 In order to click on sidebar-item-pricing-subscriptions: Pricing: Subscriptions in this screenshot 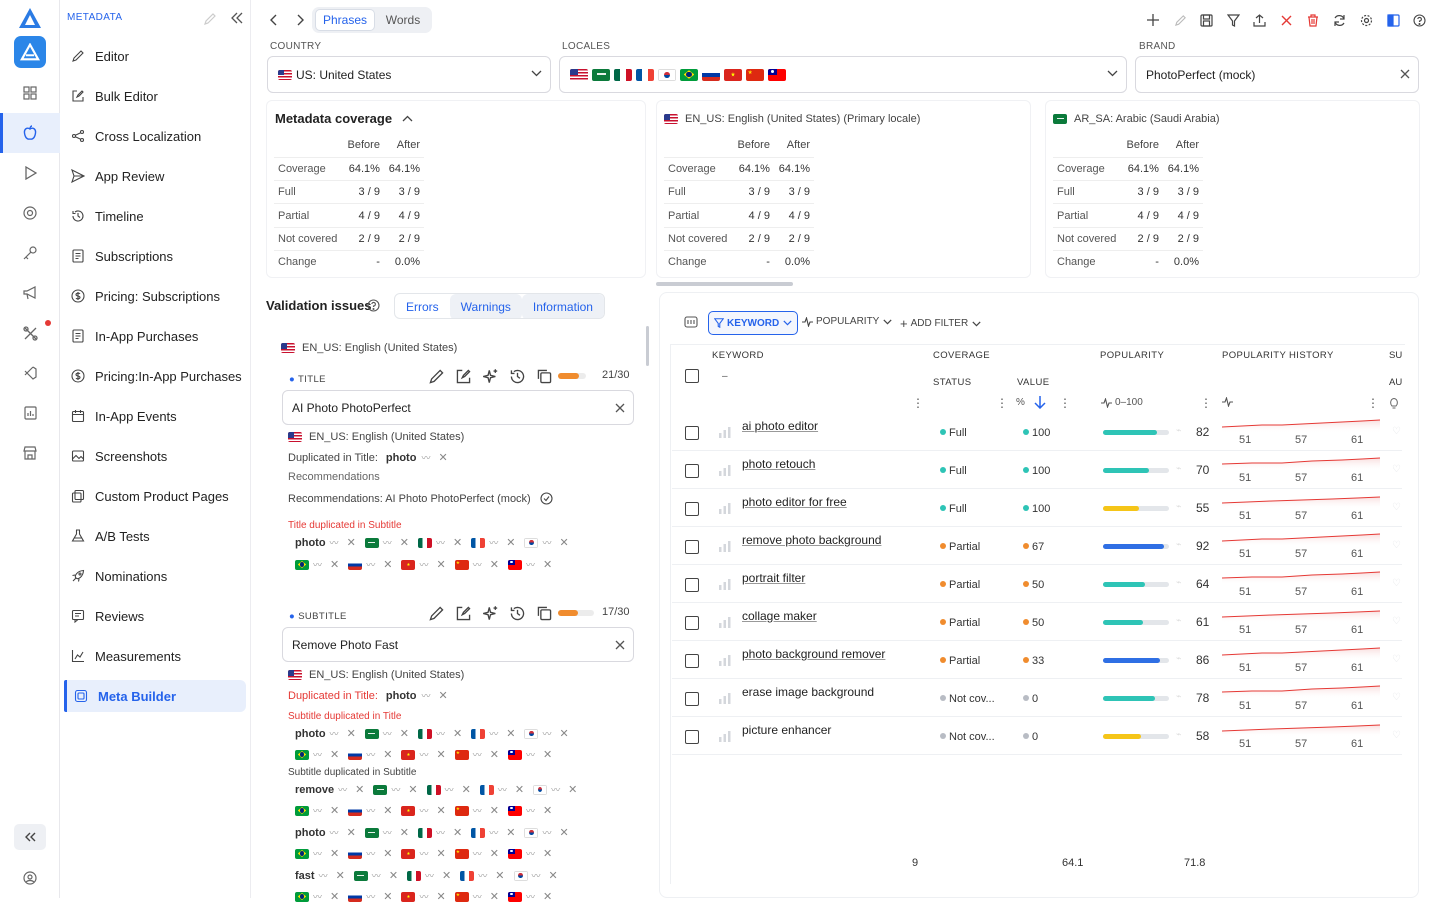, I will do `click(155, 296)`.